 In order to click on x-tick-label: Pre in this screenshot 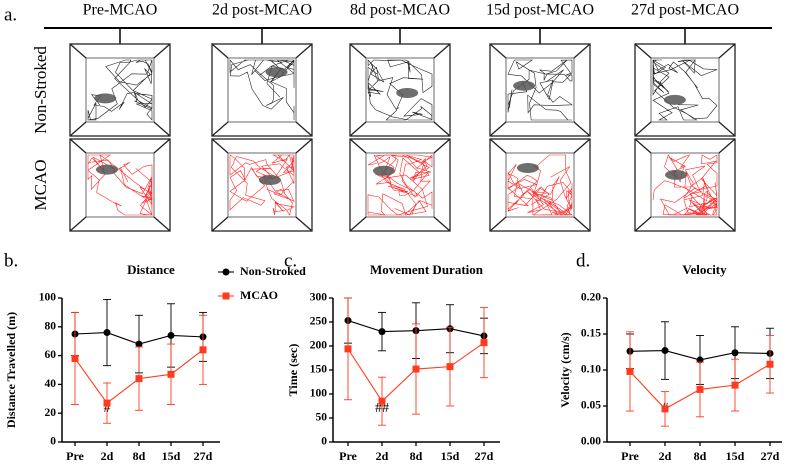, I will do `click(75, 456)`.